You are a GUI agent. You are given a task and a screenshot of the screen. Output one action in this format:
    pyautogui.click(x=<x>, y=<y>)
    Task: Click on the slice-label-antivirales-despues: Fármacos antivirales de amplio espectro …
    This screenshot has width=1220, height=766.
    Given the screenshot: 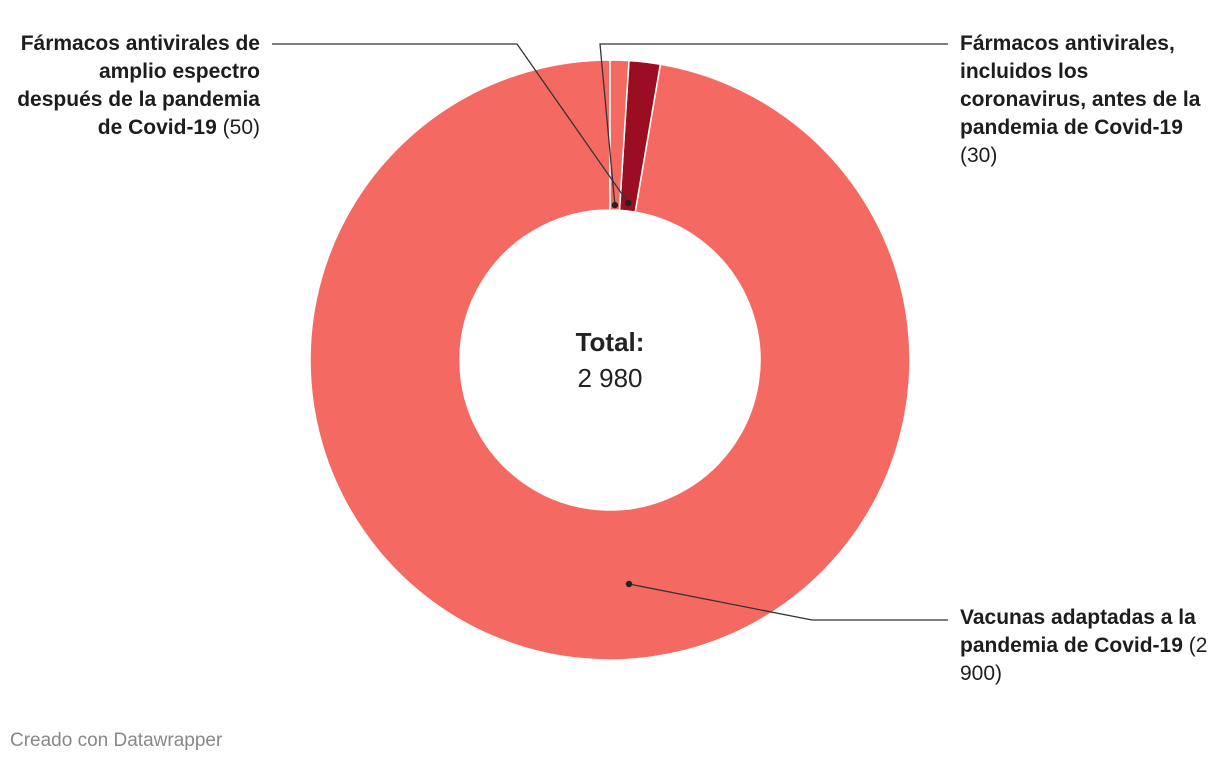 What is the action you would take?
    pyautogui.click(x=135, y=86)
    